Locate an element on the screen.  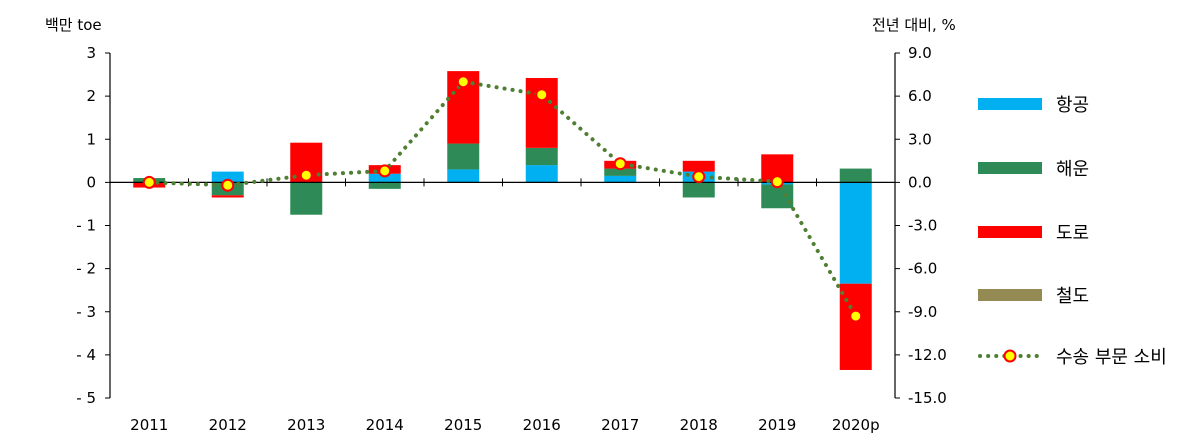
category-label-2012: 2012 is located at coordinates (228, 425).